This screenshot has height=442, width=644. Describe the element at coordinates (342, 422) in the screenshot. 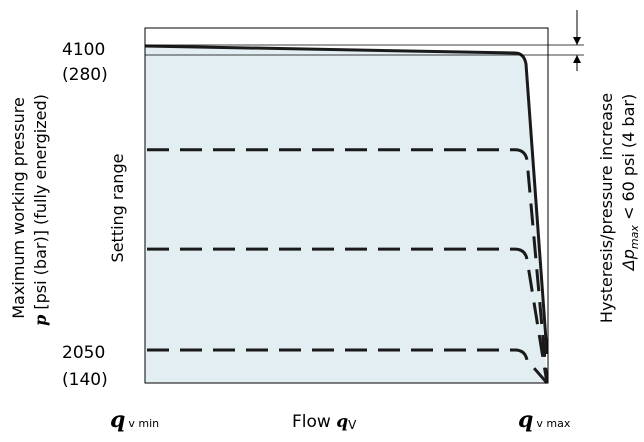

I see `x-axis-symbol: q` at that location.